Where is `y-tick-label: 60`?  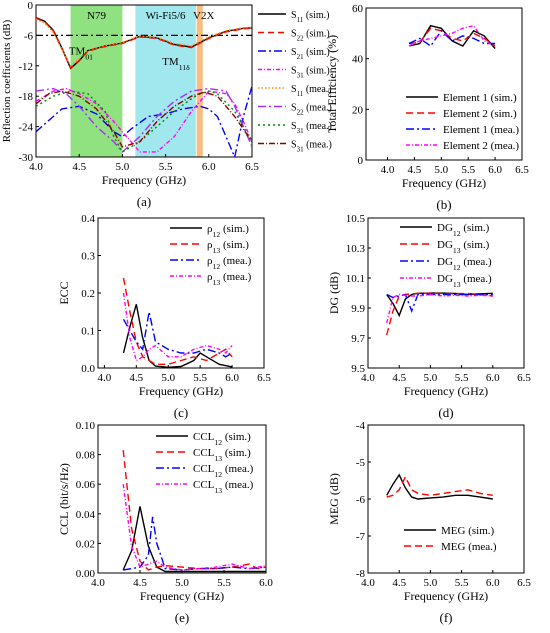 y-tick-label: 60 is located at coordinates (358, 9).